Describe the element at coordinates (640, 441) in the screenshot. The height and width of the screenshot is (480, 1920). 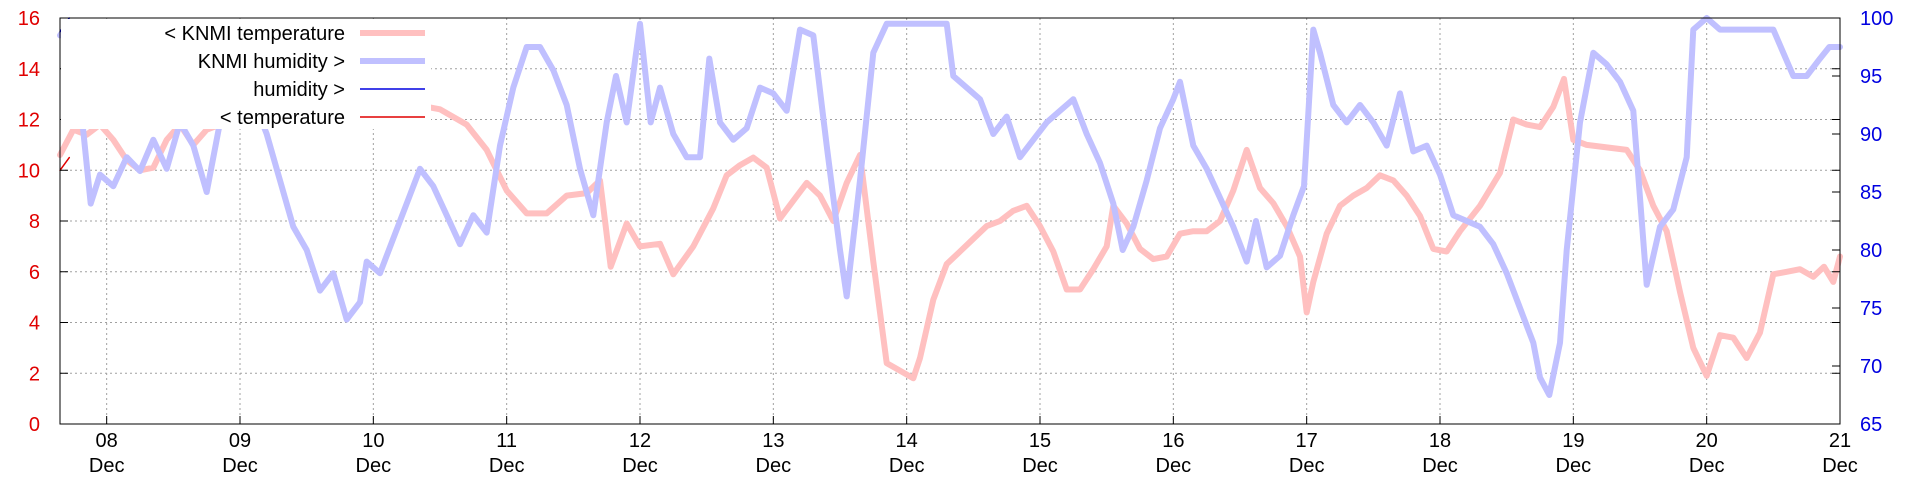
I see `x-tick-label-day: 12` at that location.